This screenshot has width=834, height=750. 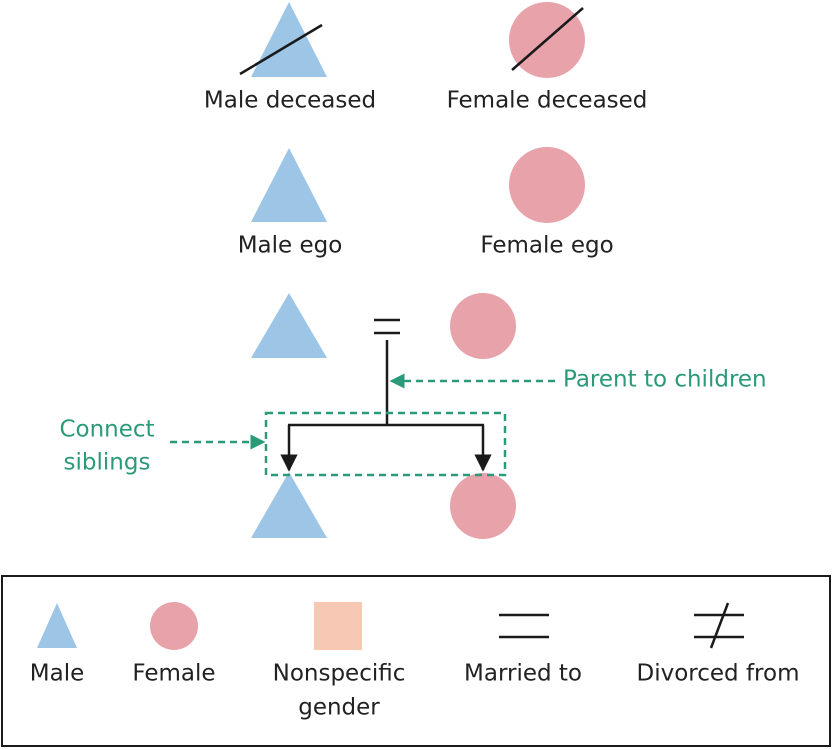 I want to click on legend-divorced, so click(x=719, y=625).